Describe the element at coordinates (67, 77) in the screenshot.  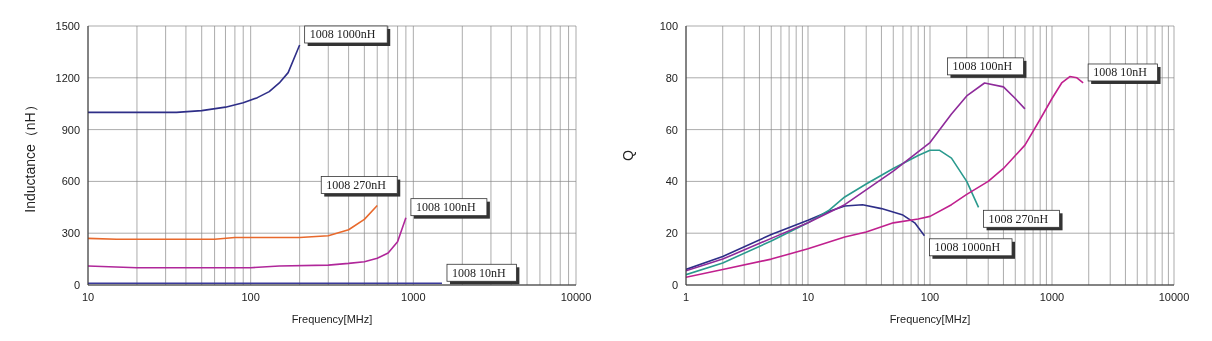
I see `y-tick-label: 1200` at that location.